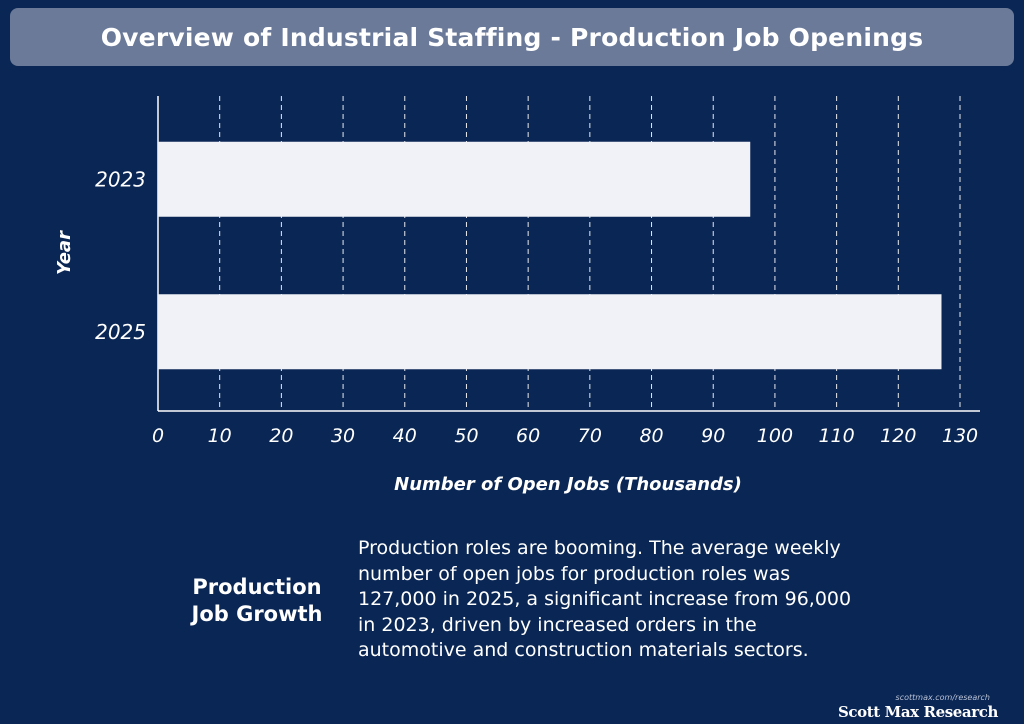  Describe the element at coordinates (466, 436) in the screenshot. I see `x-tick-label: 50` at that location.